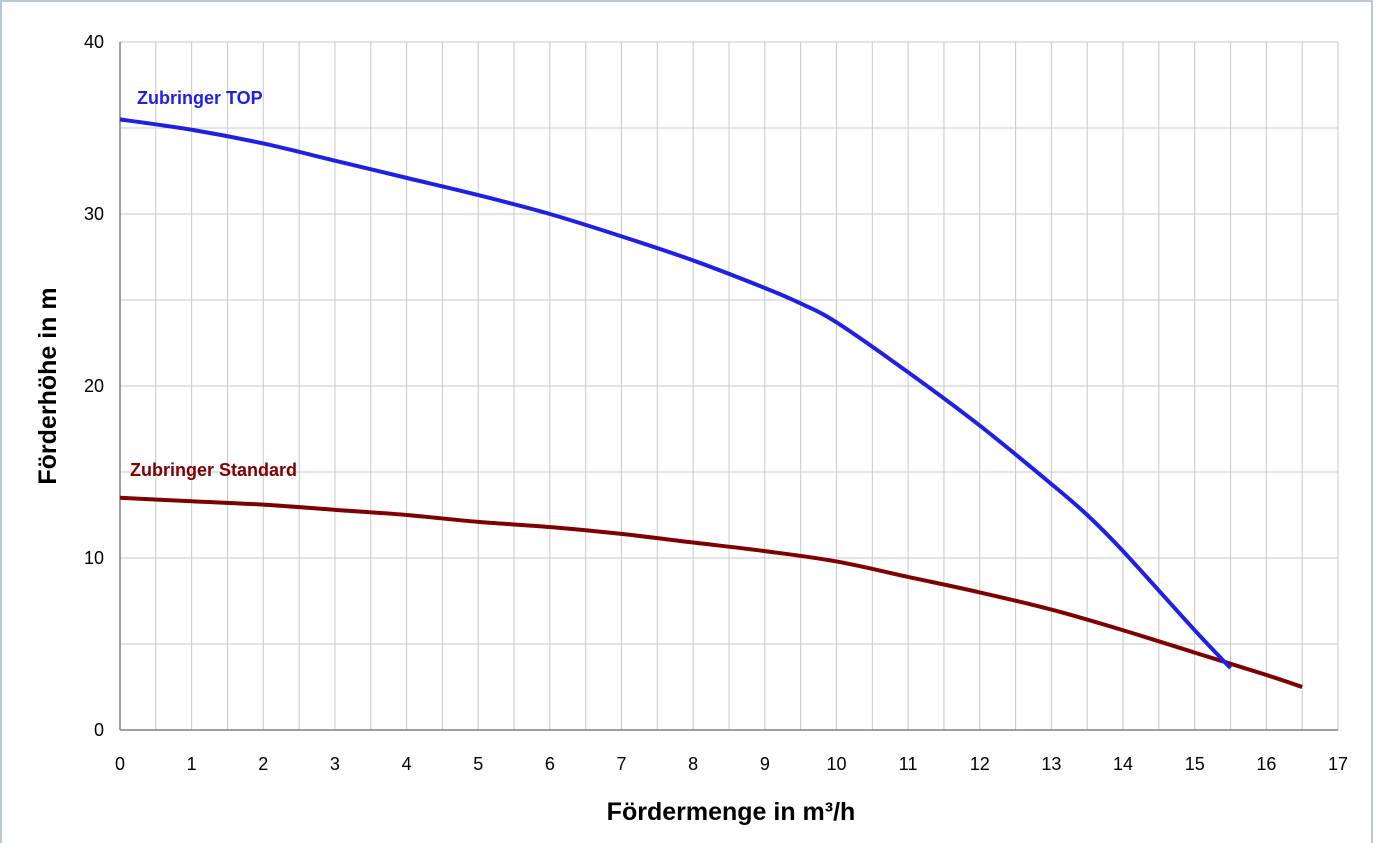 This screenshot has height=843, width=1377. I want to click on x-tick-label: 3, so click(335, 764).